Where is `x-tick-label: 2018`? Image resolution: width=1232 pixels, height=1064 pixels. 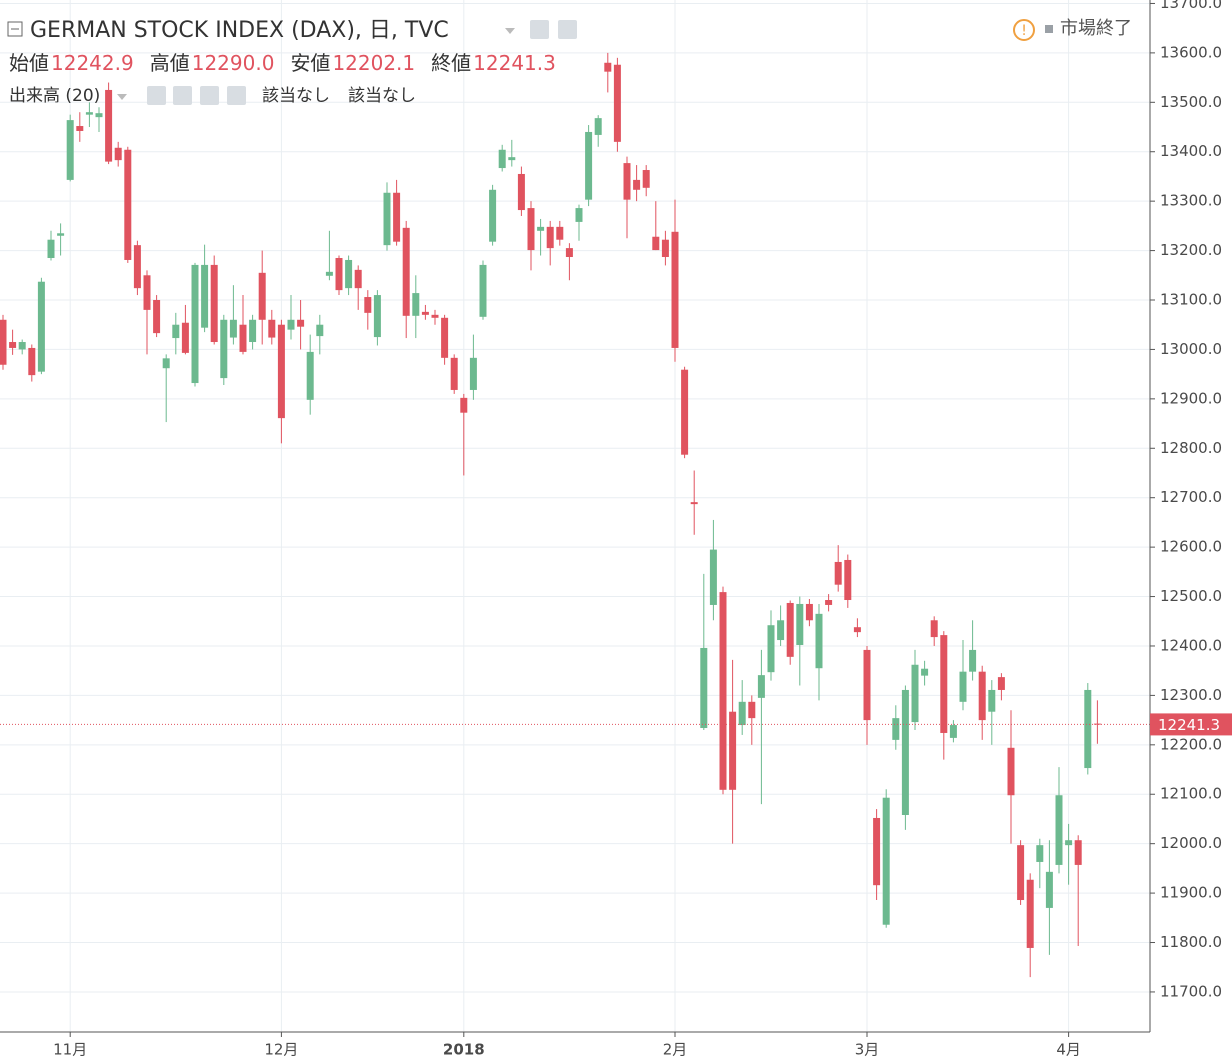
x-tick-label: 2018 is located at coordinates (464, 1050).